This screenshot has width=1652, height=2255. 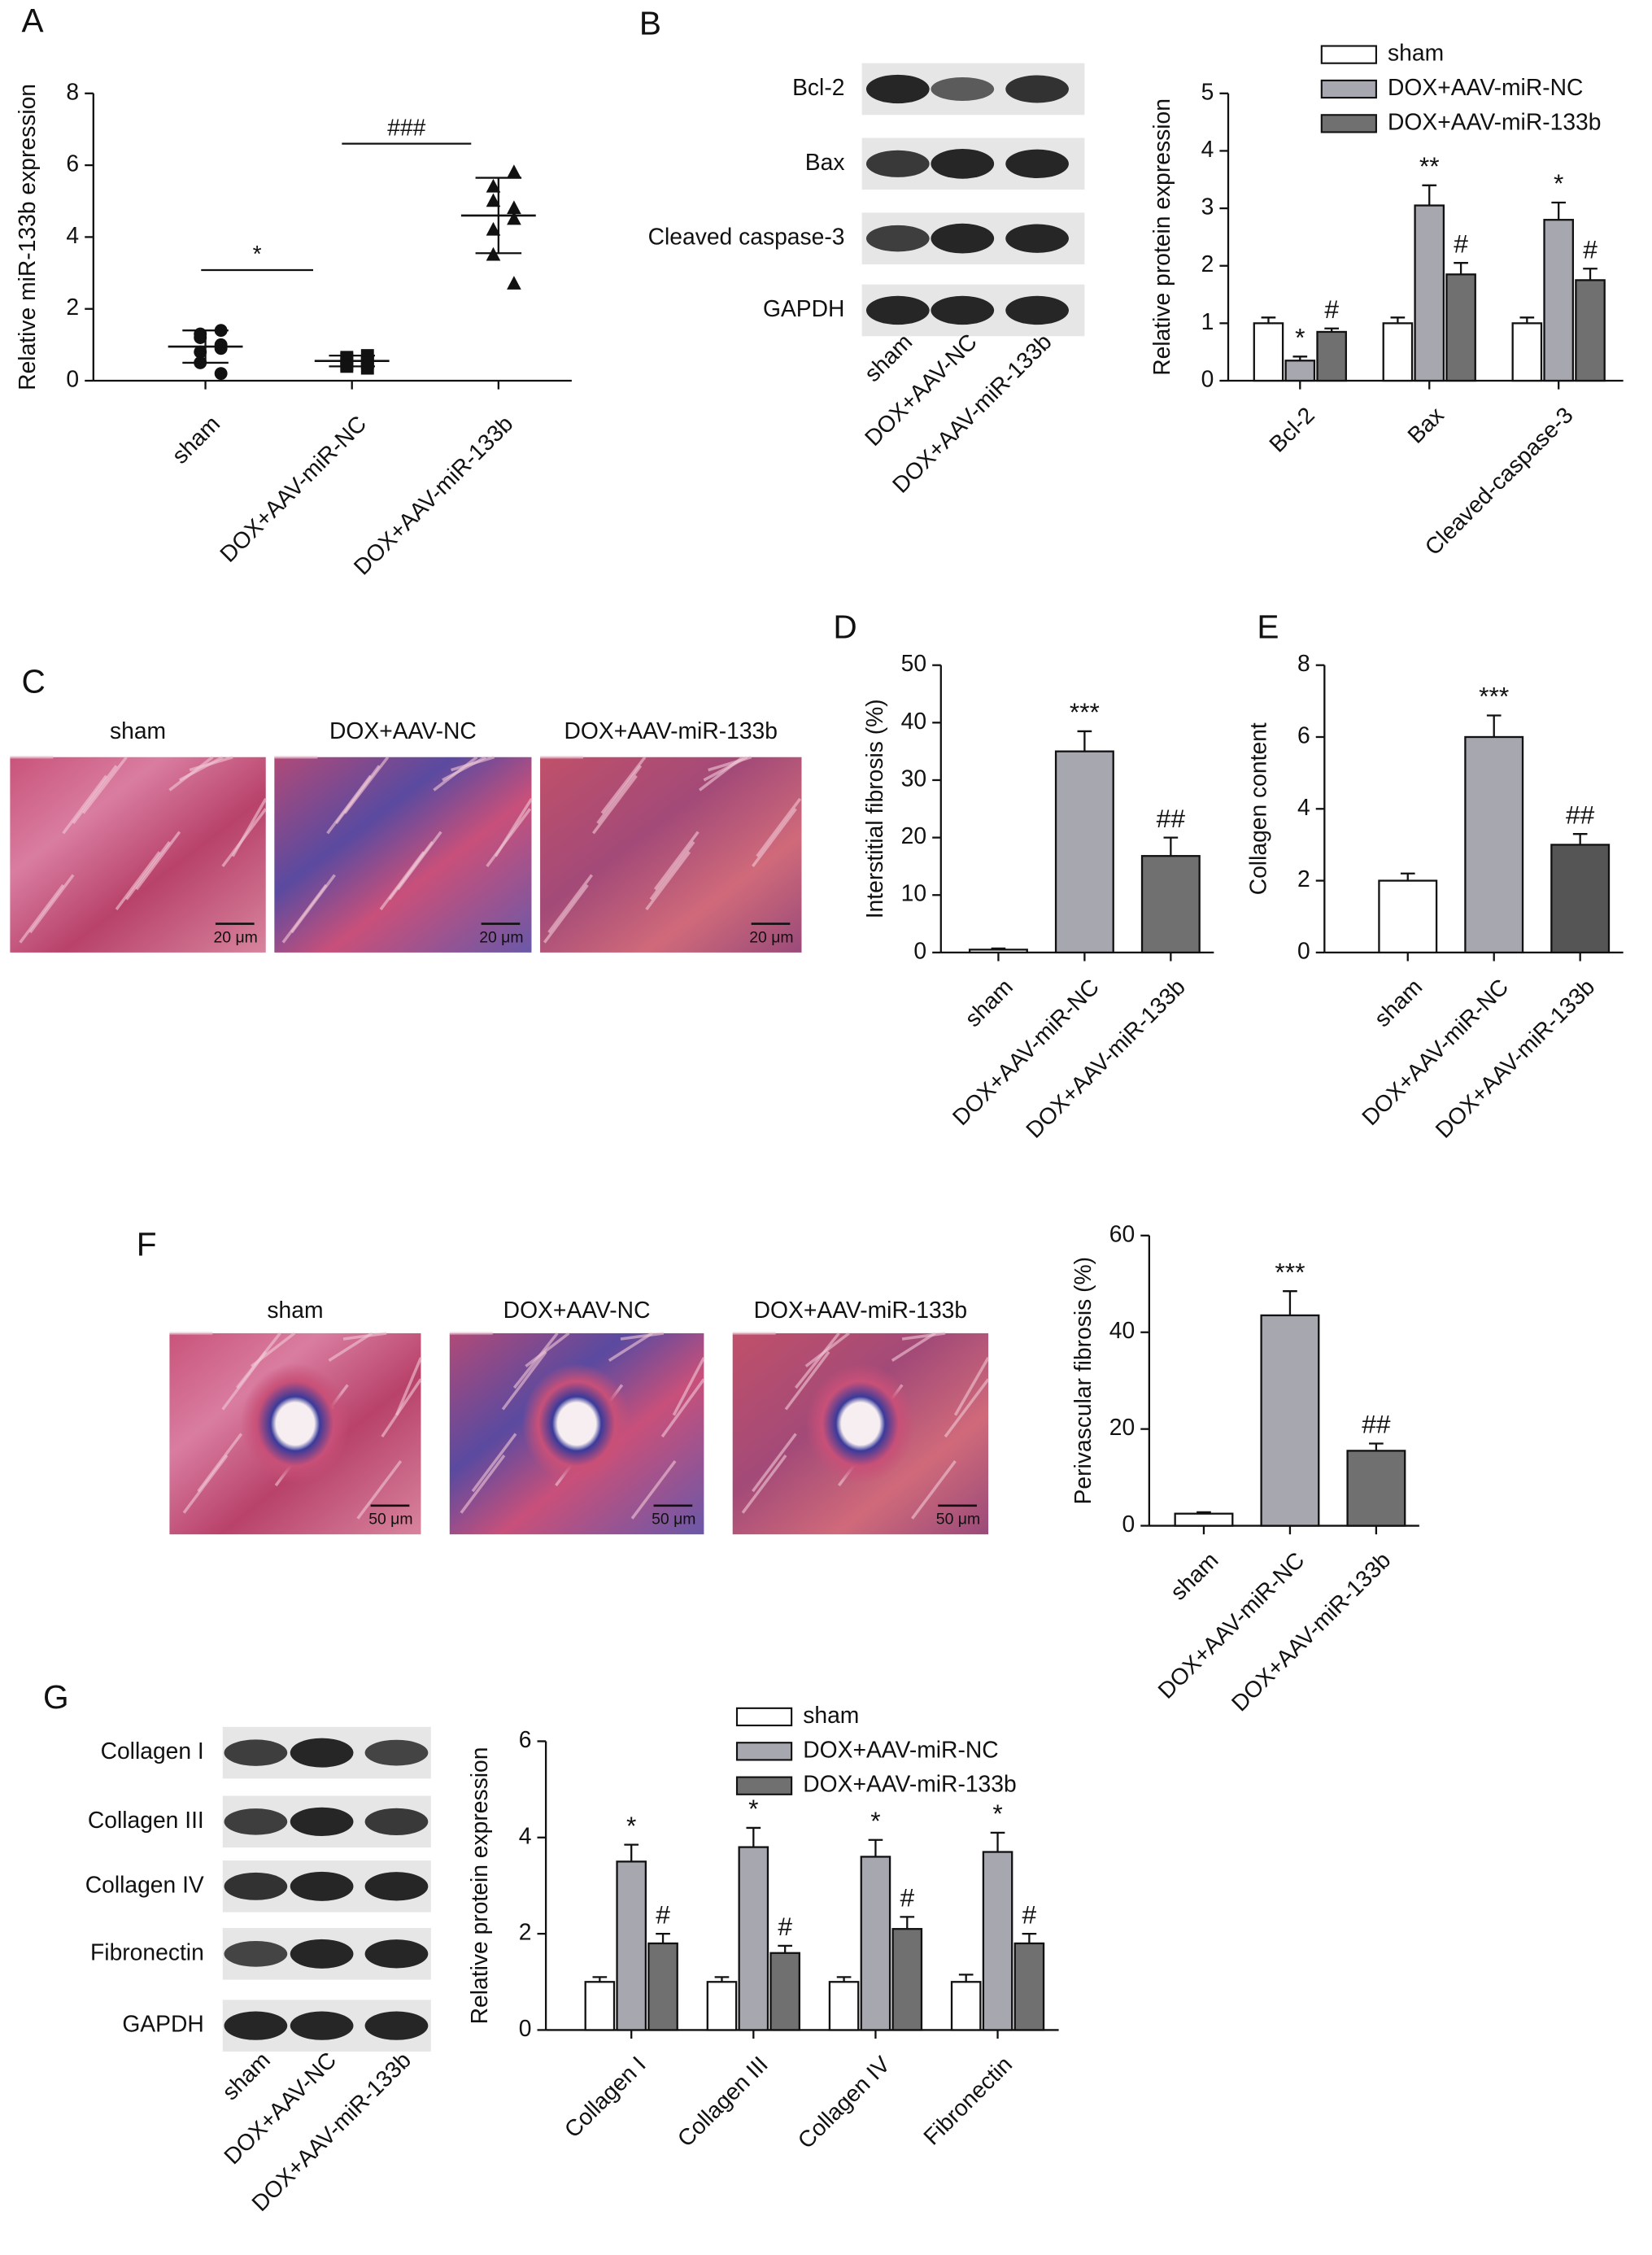 I want to click on y-tick-label: 2, so click(x=1303, y=879).